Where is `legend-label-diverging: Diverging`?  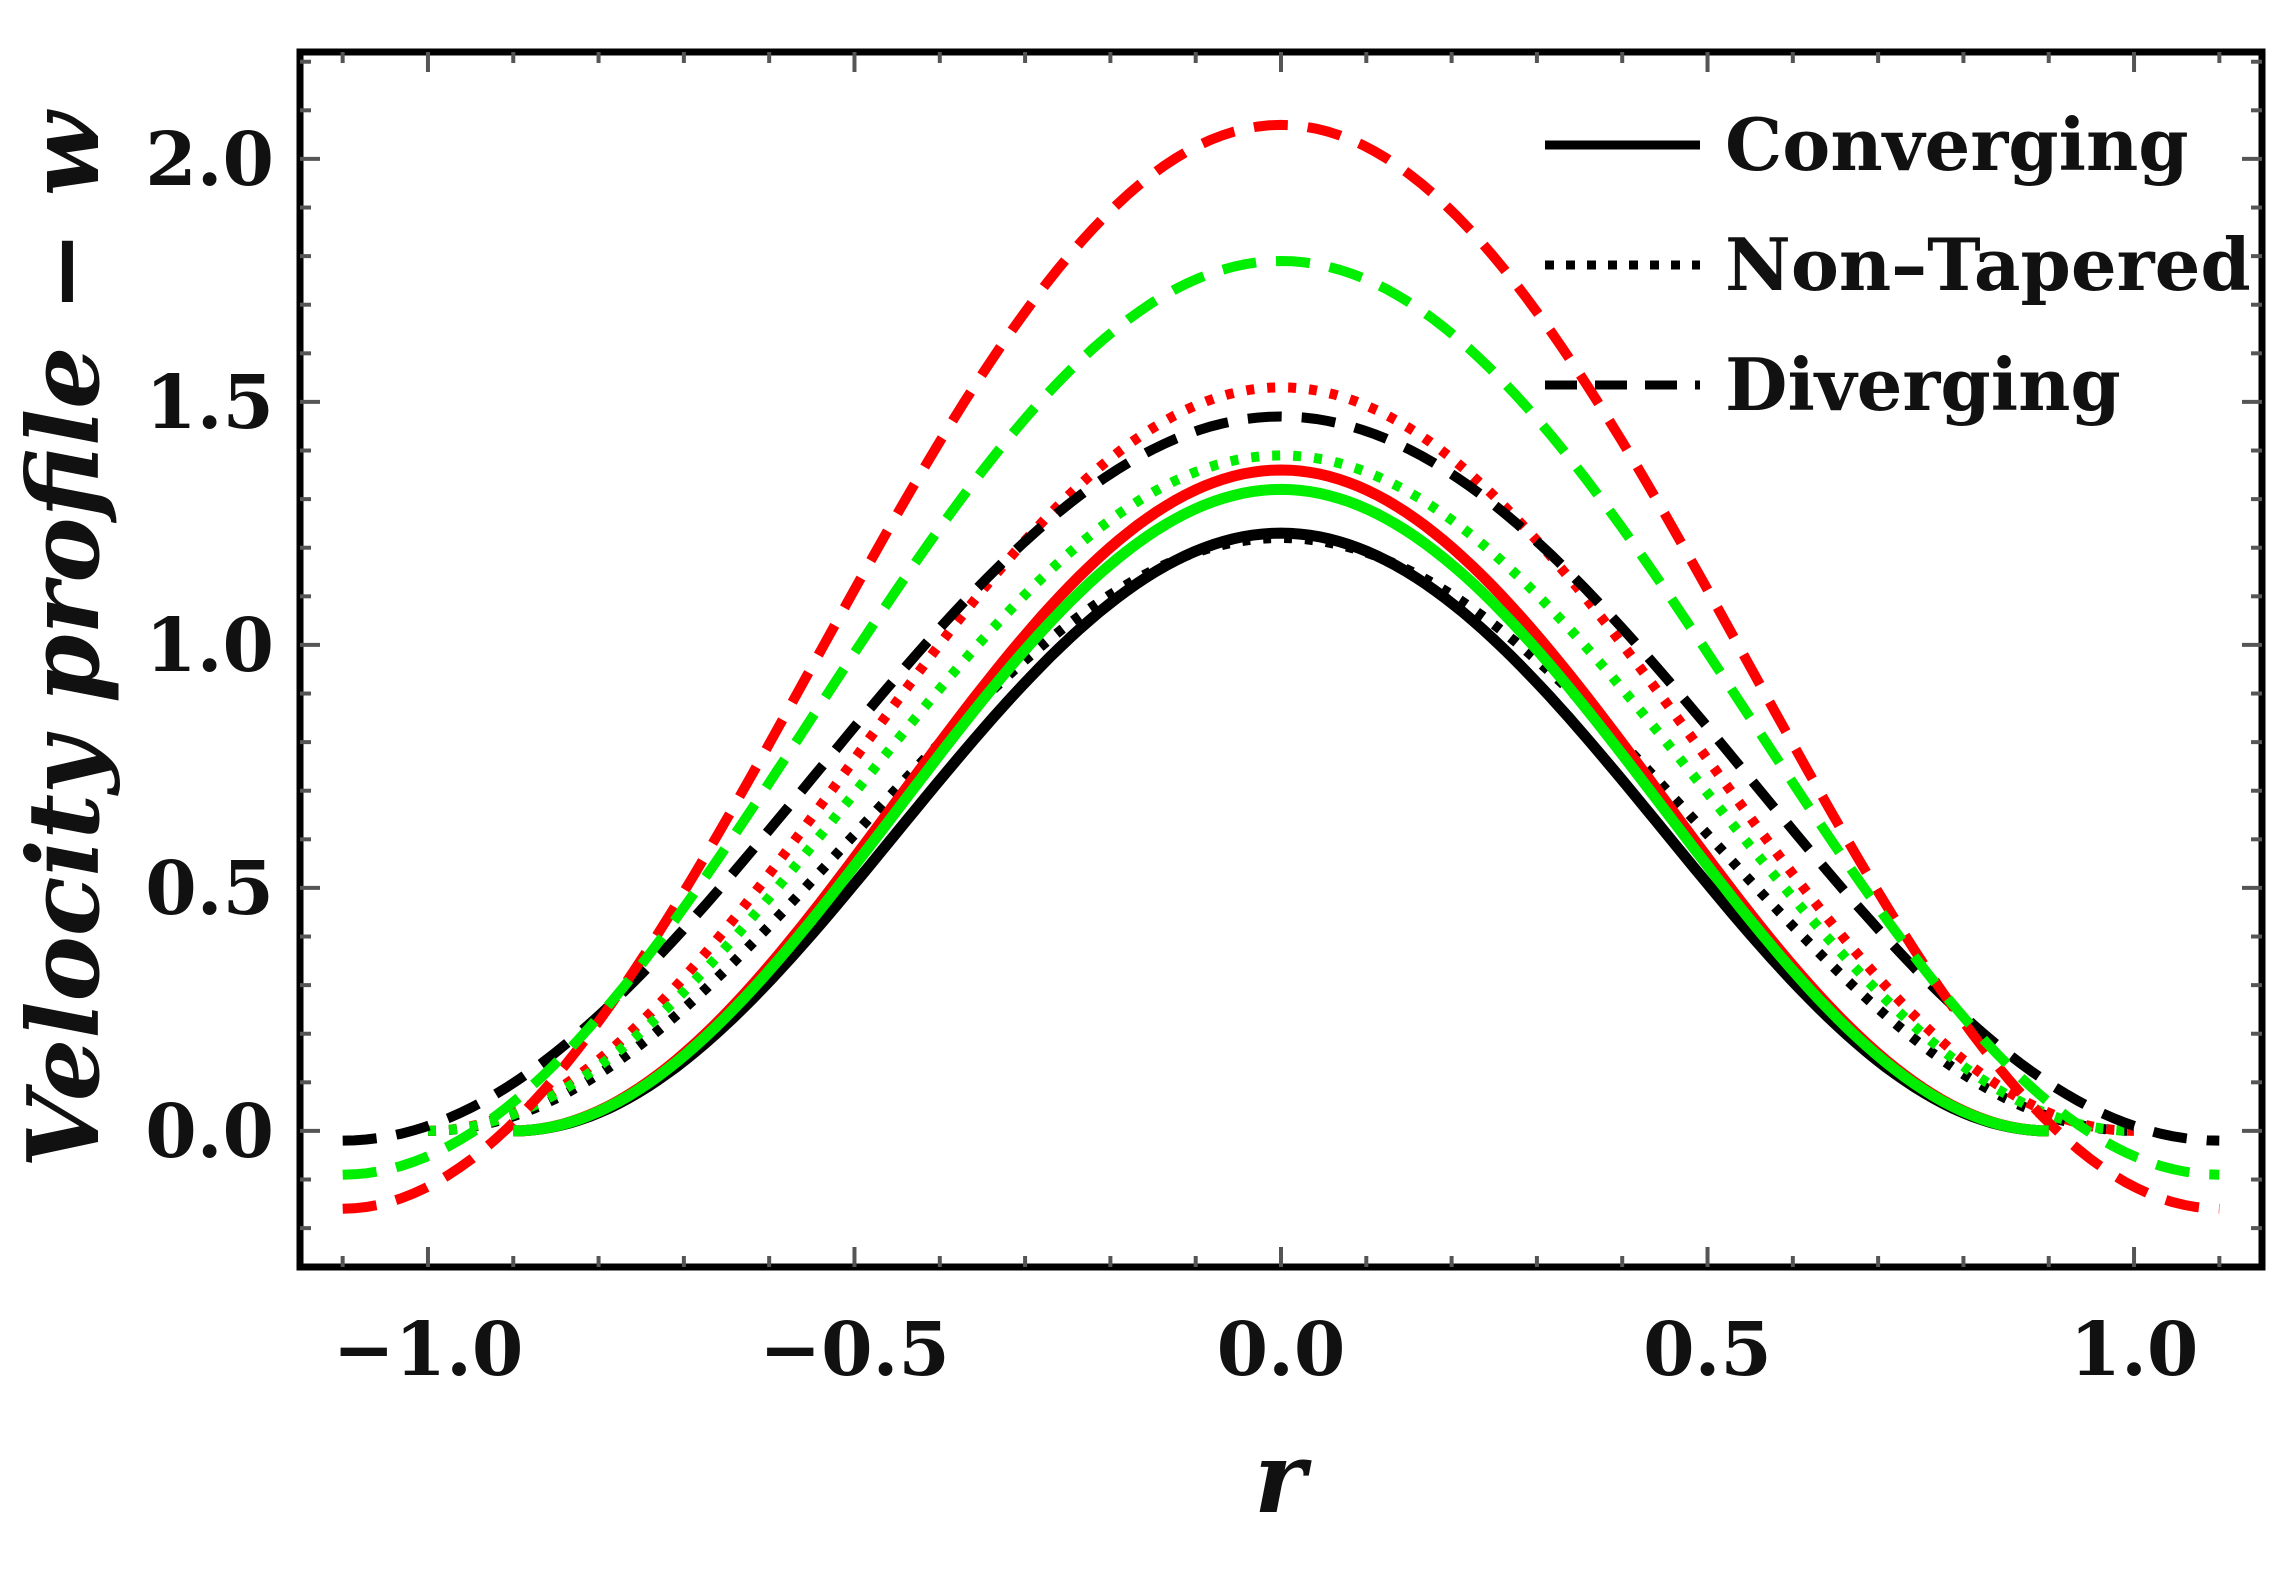 legend-label-diverging: Diverging is located at coordinates (1923, 384).